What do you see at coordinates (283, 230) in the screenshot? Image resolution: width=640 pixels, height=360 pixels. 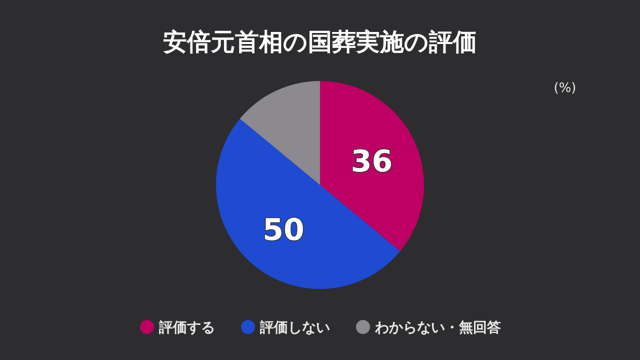 I see `data-label: 50` at bounding box center [283, 230].